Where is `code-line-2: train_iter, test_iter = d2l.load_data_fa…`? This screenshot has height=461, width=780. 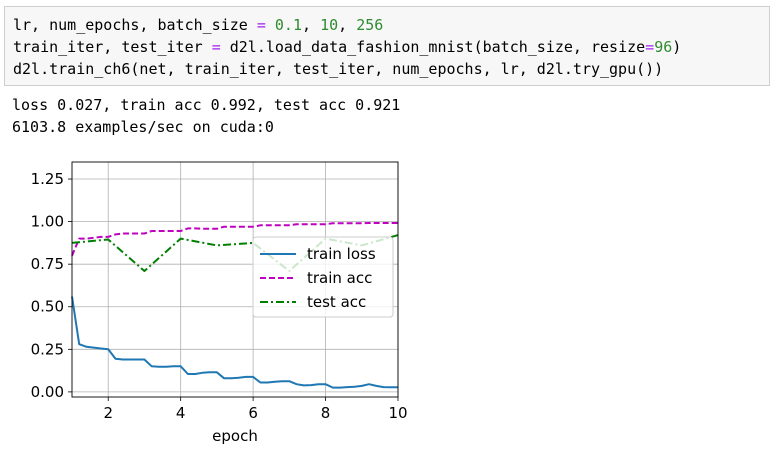
code-line-2: train_iter, test_iter = d2l.load_data_fa… is located at coordinates (347, 47).